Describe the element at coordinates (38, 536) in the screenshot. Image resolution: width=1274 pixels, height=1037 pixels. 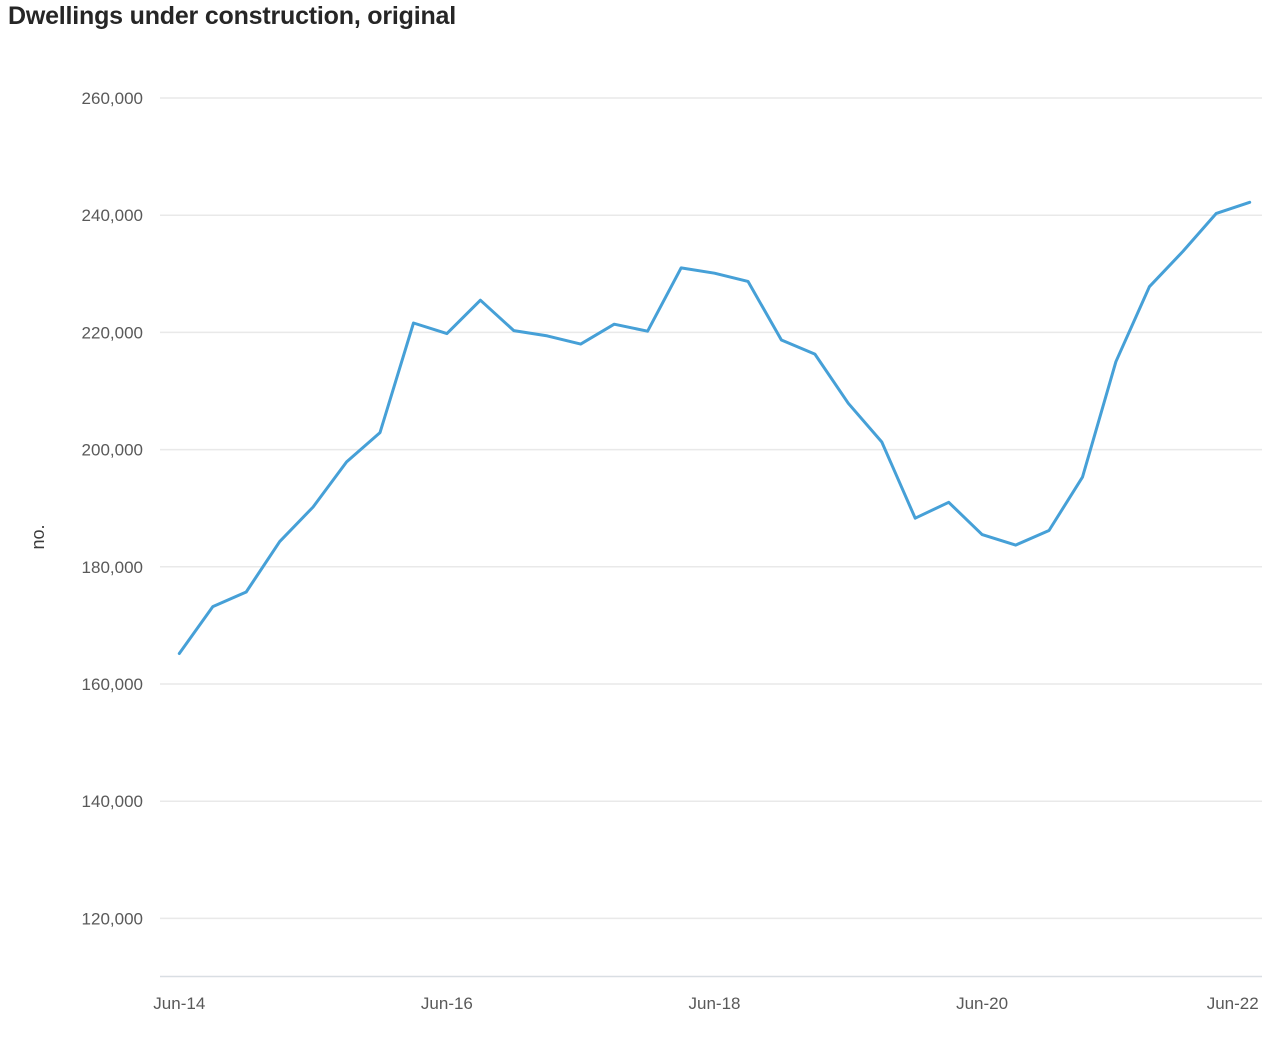
I see `y-axis-title: no.` at that location.